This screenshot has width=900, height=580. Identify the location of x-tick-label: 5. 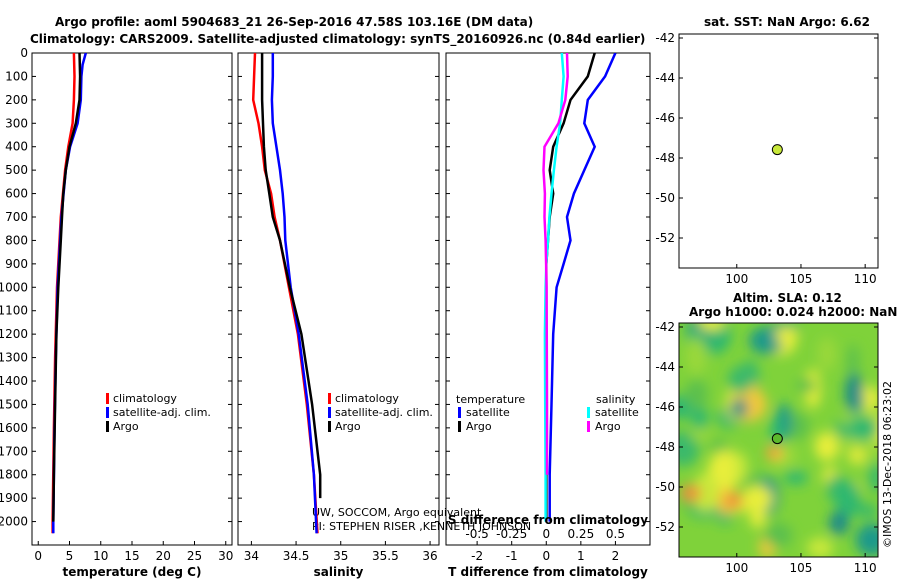
(70, 556).